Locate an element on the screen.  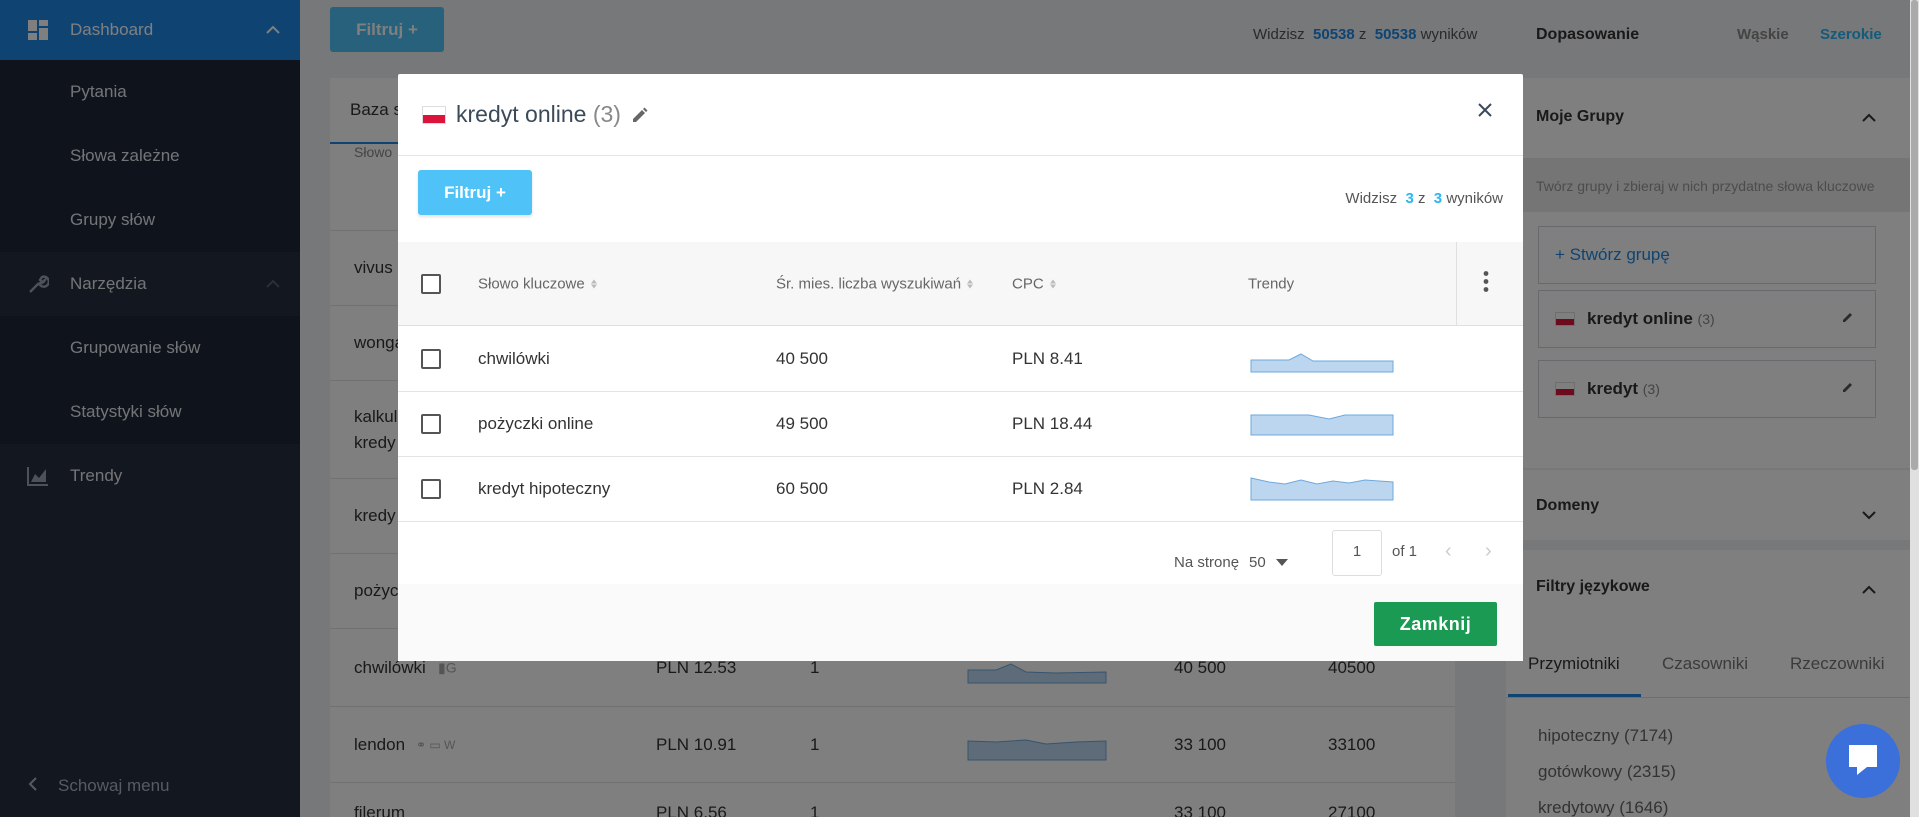
keyword-cell: kredyt hipoteczny is located at coordinates (544, 488).